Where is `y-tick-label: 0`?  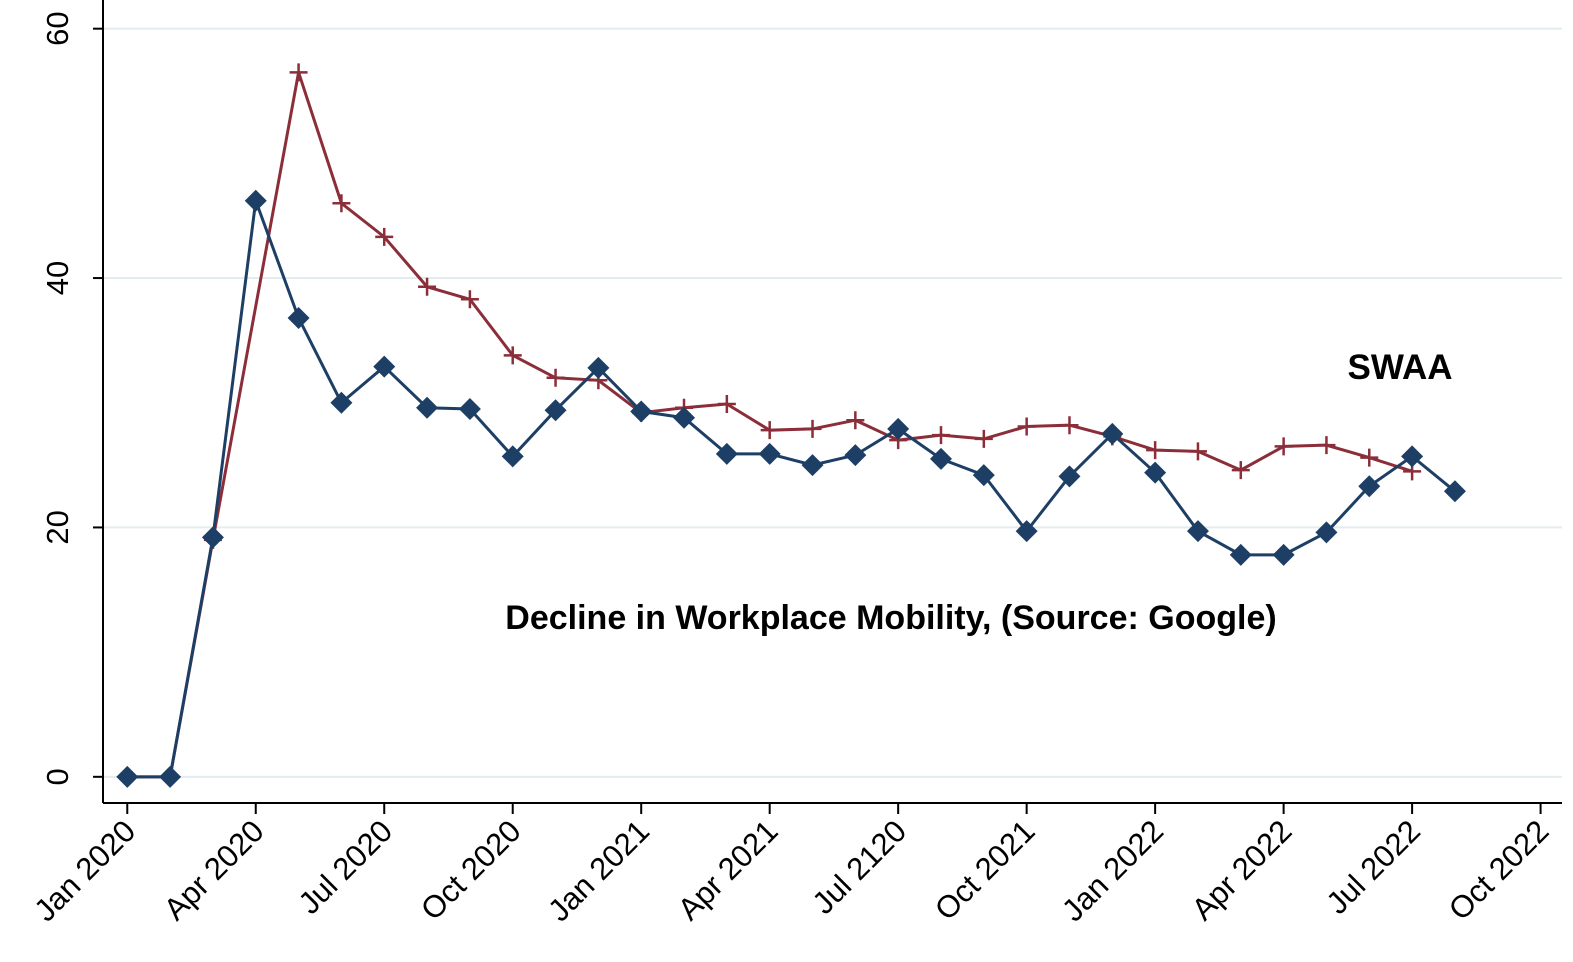 y-tick-label: 0 is located at coordinates (57, 776).